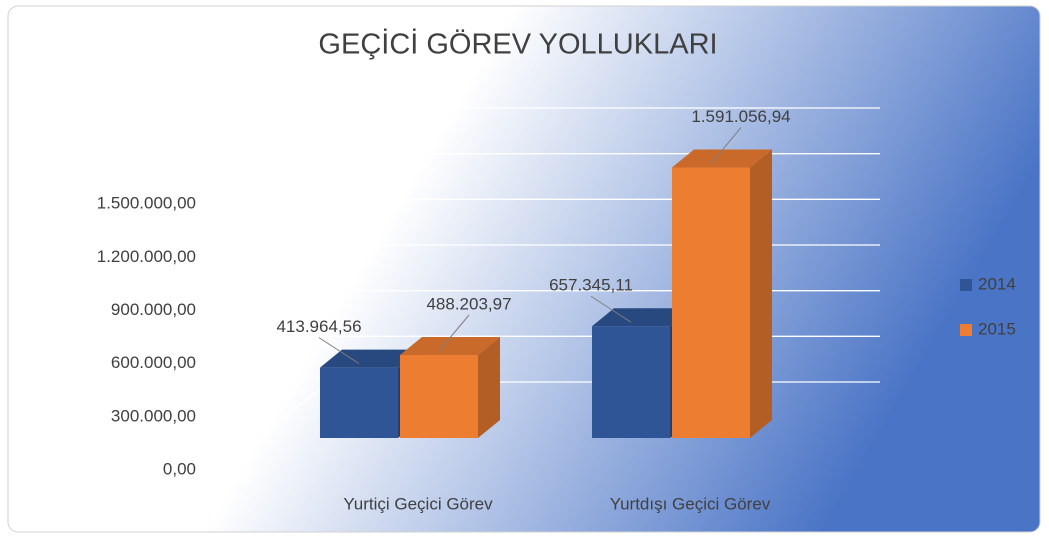  I want to click on value-label: 1.591.056,94, so click(740, 116).